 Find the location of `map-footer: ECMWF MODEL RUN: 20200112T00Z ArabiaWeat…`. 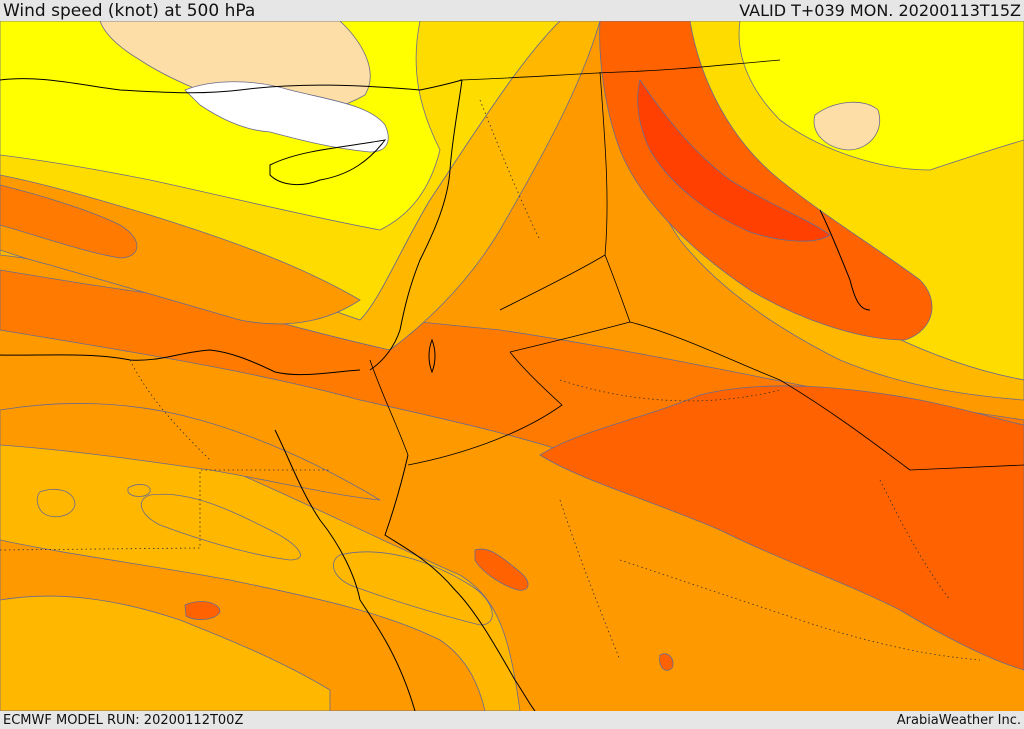

map-footer: ECMWF MODEL RUN: 20200112T00Z ArabiaWeat… is located at coordinates (512, 720).